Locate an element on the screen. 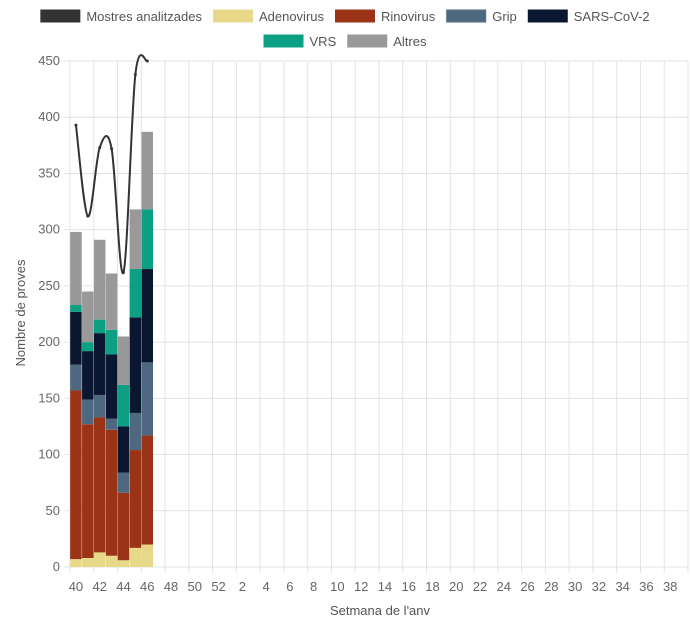  x-tick-label: 34 is located at coordinates (622, 586).